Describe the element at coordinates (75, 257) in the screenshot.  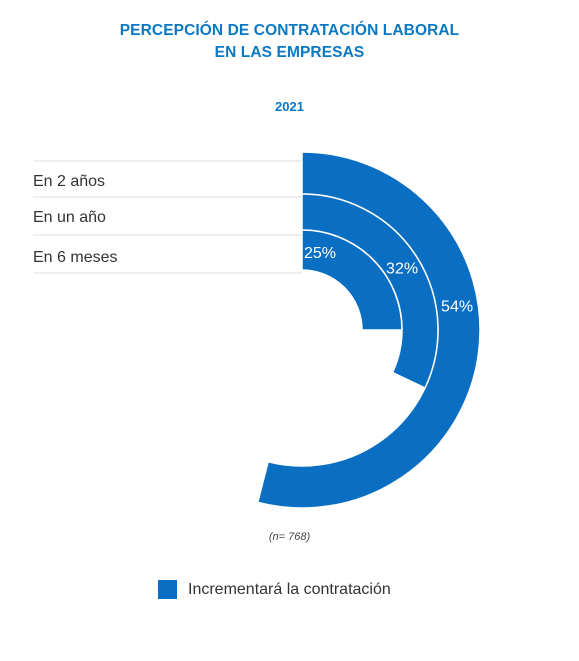
I see `label-6-months: En 6 meses` at that location.